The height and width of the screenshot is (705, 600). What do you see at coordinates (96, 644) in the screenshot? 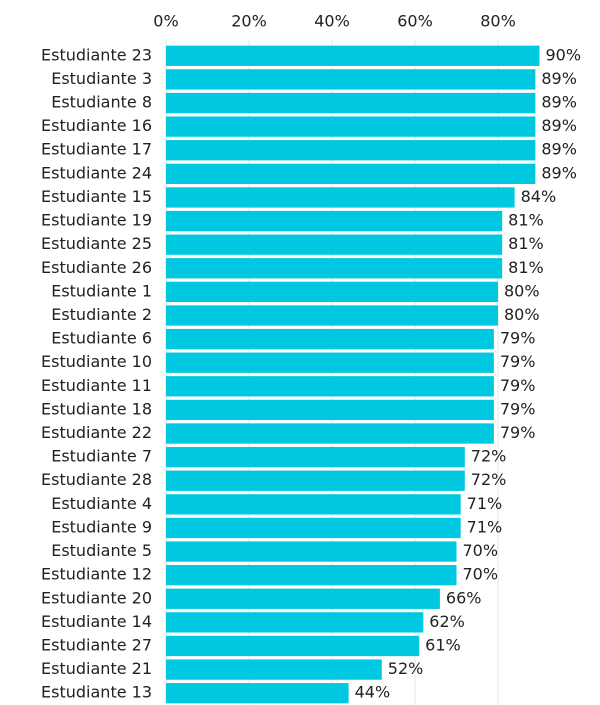
I see `y-tick-label: Estudiante 27` at bounding box center [96, 644].